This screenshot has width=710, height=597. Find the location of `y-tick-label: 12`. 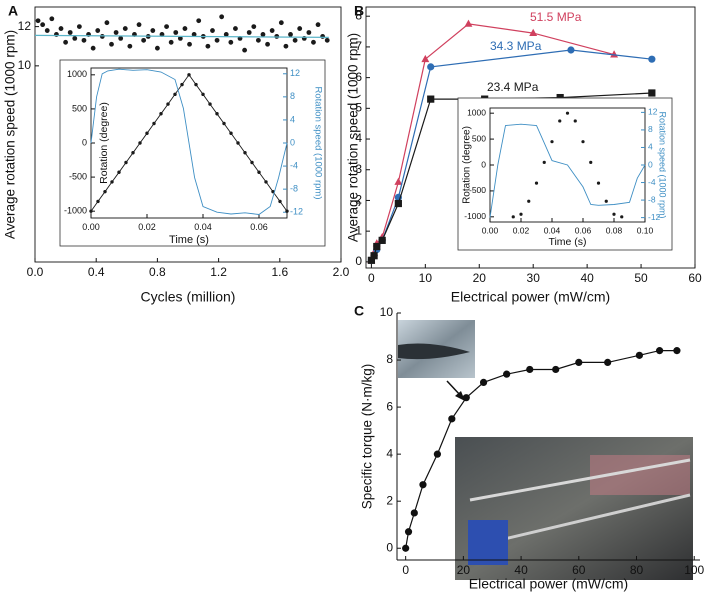

y-tick-label: 12 is located at coordinates (25, 26).